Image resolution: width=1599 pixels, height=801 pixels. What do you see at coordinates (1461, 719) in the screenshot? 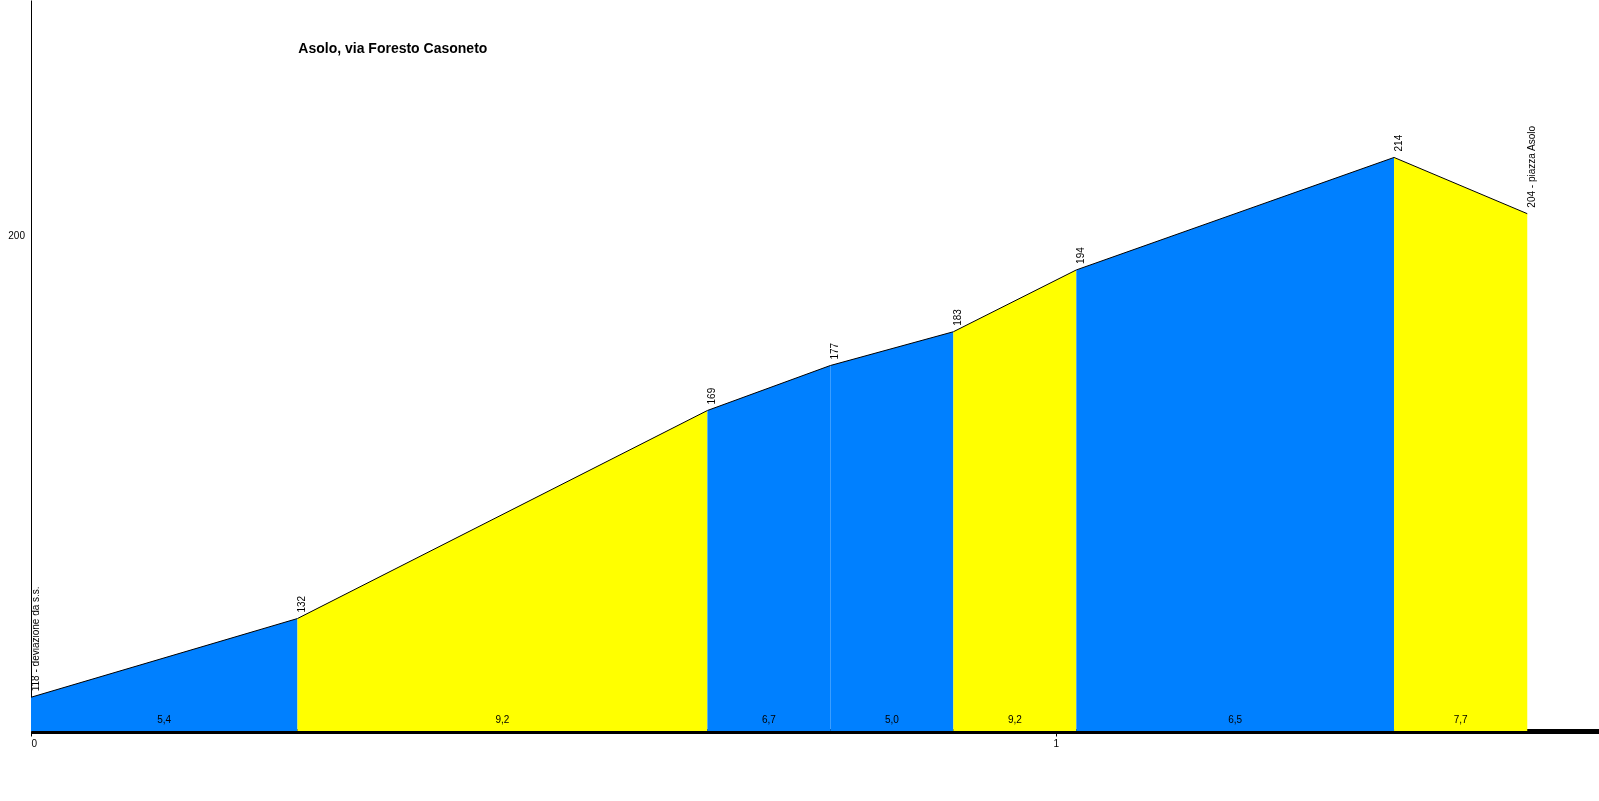
I see `annotation: 7,7` at bounding box center [1461, 719].